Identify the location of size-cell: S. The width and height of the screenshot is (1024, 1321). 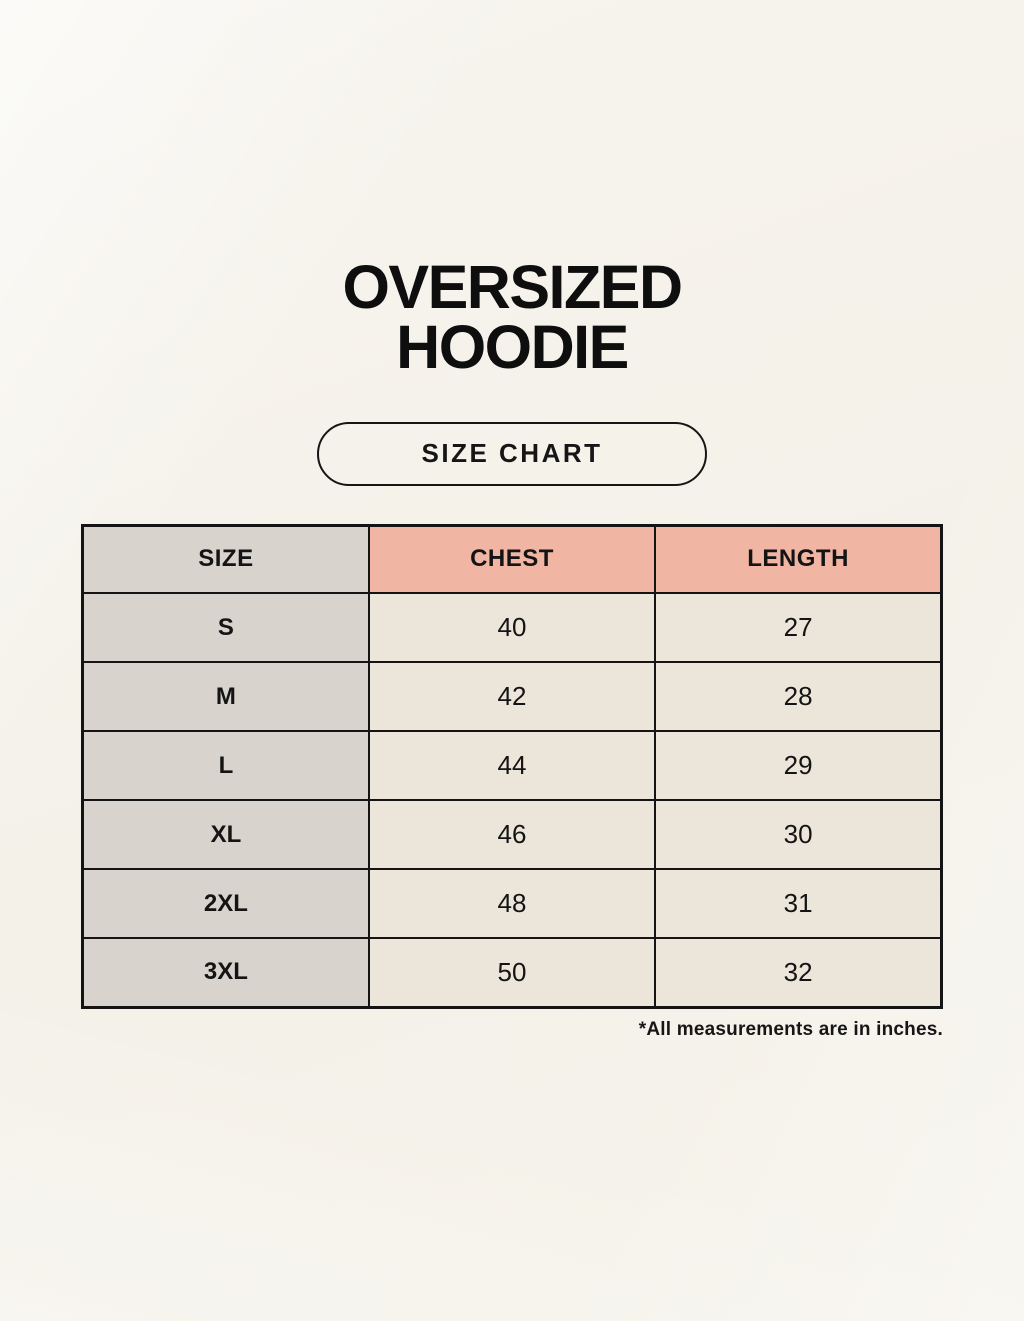
(225, 628).